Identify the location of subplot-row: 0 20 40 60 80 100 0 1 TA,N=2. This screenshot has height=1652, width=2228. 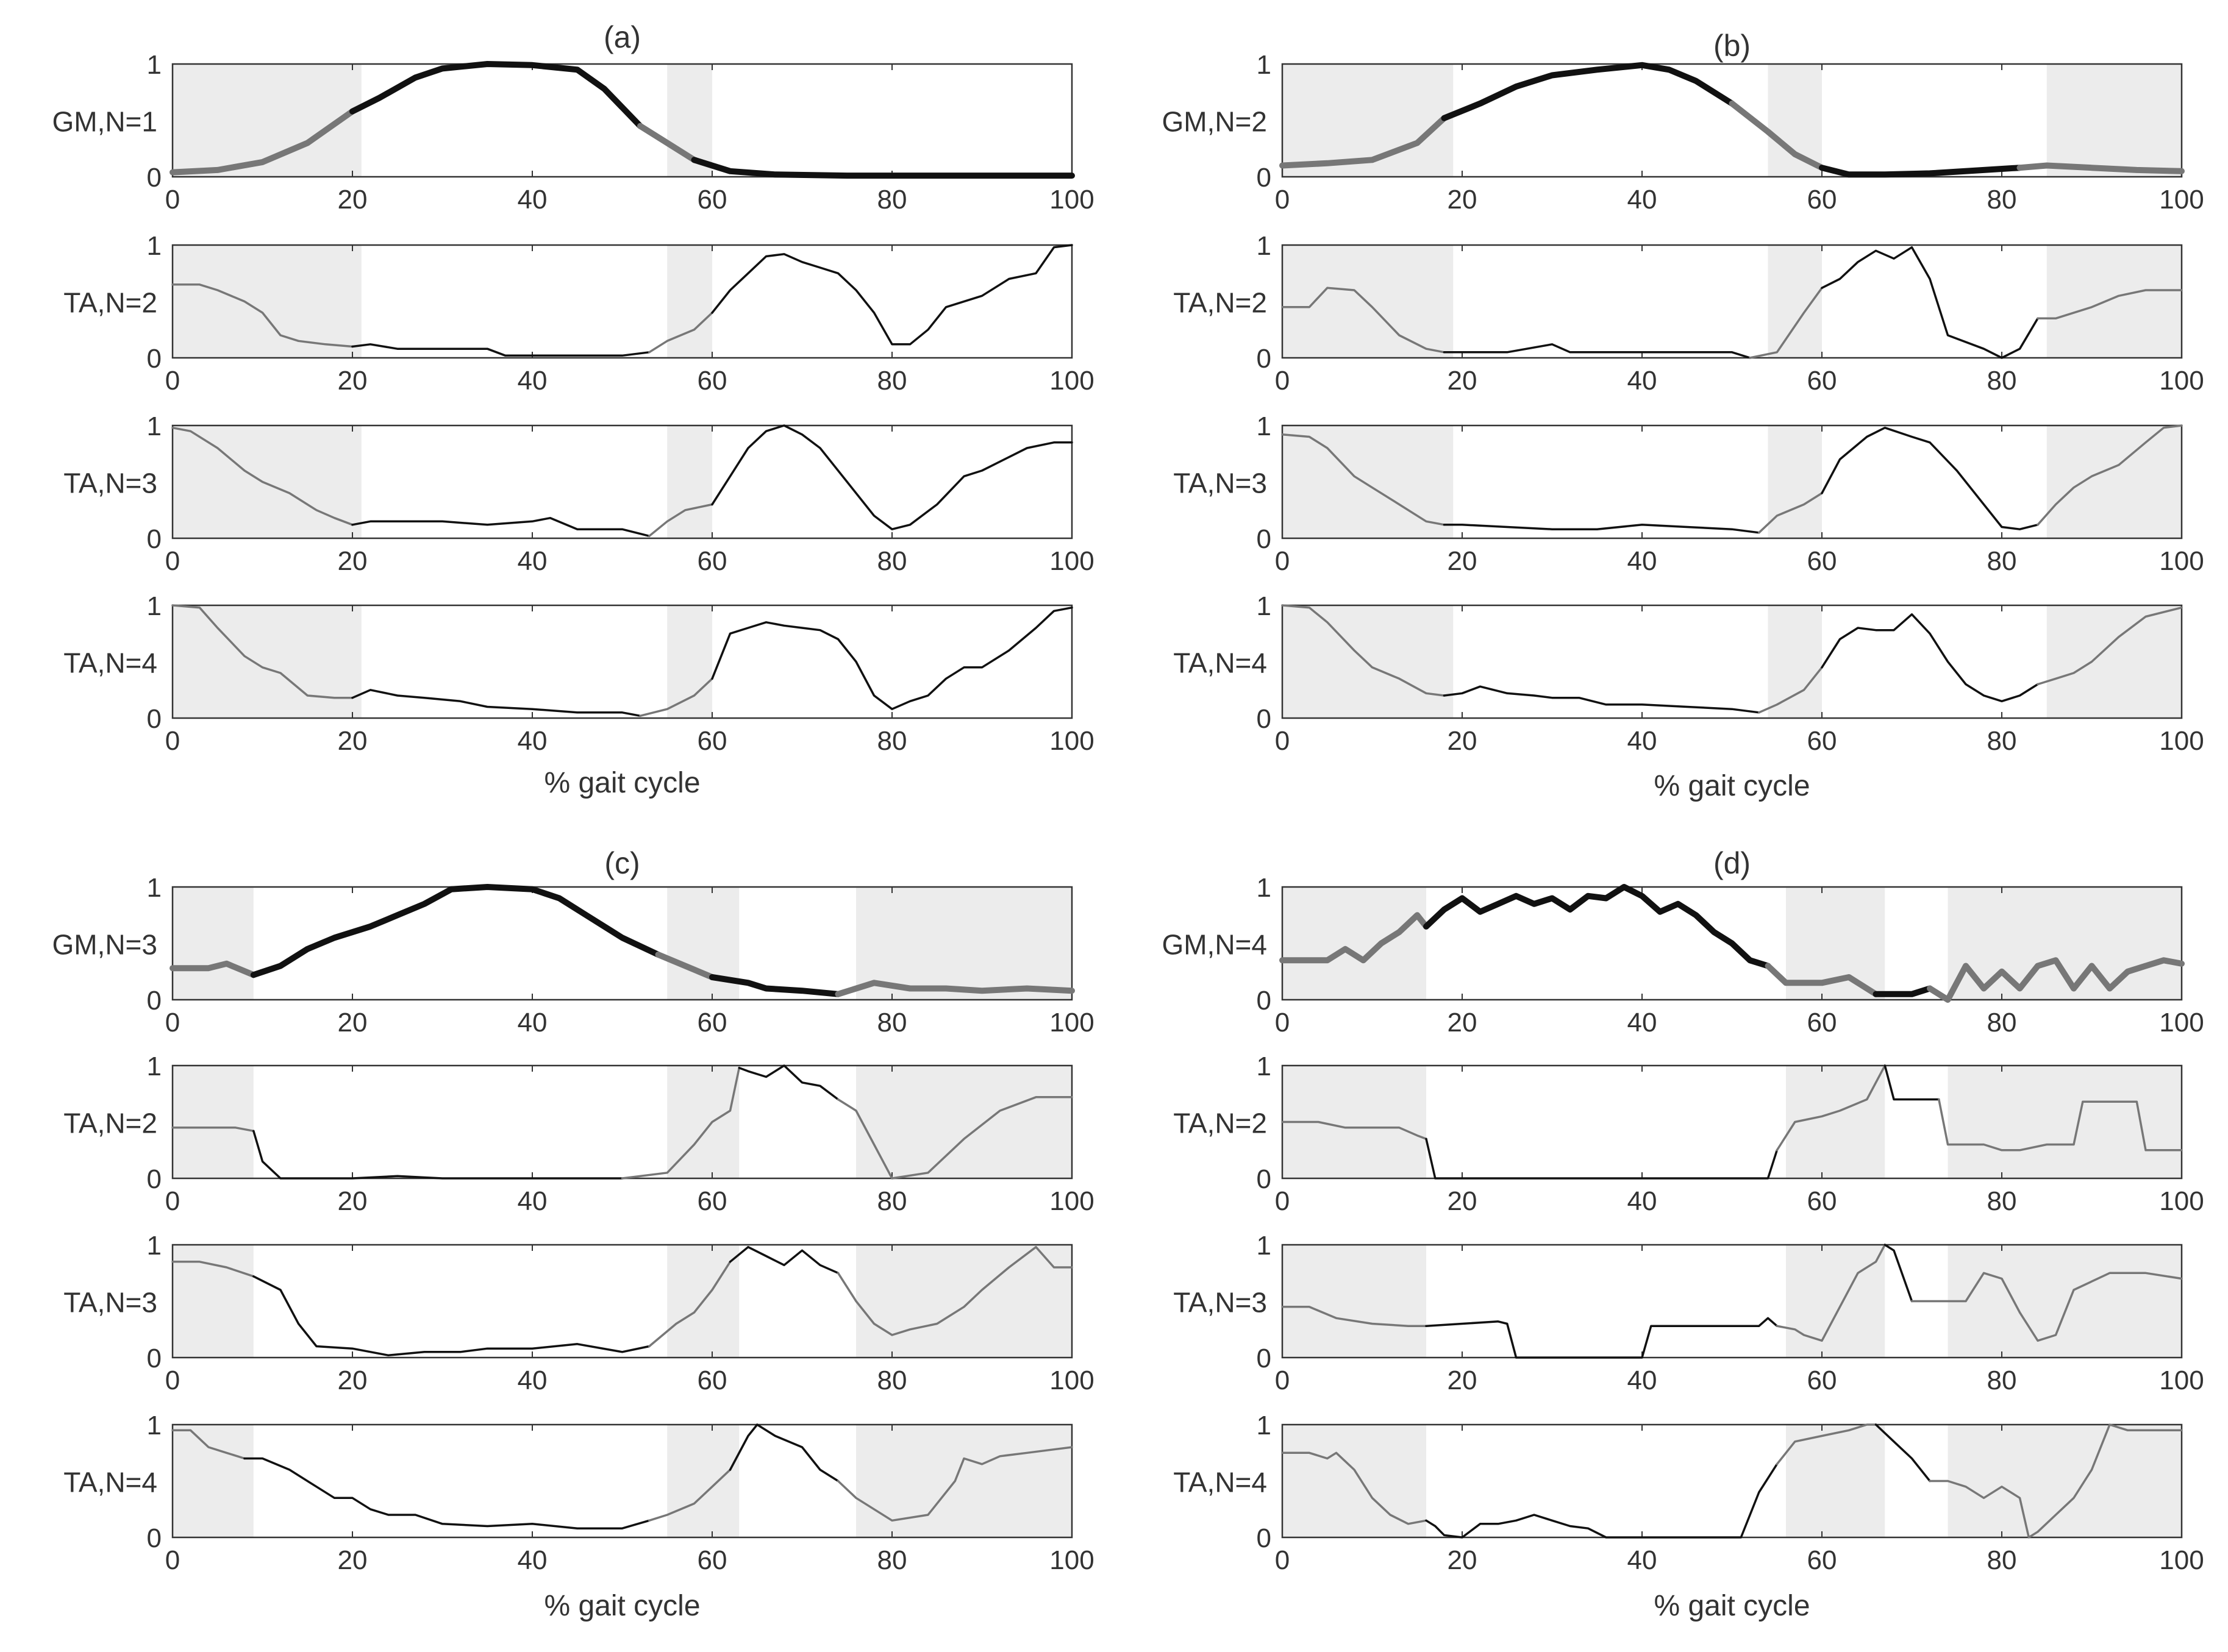
(1688, 1134).